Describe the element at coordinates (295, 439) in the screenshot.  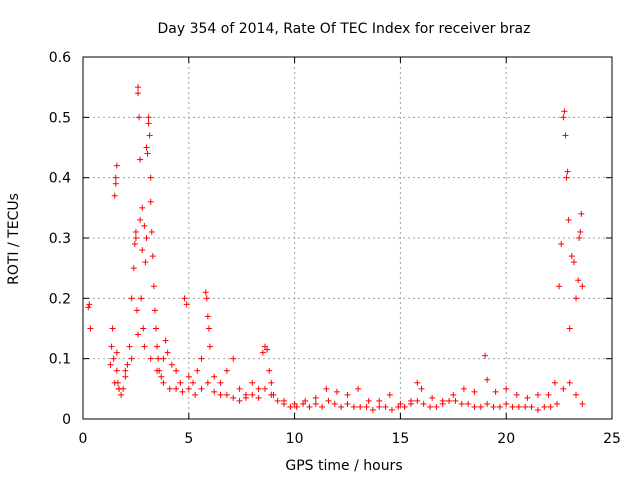
I see `x-tick-label: 10` at that location.